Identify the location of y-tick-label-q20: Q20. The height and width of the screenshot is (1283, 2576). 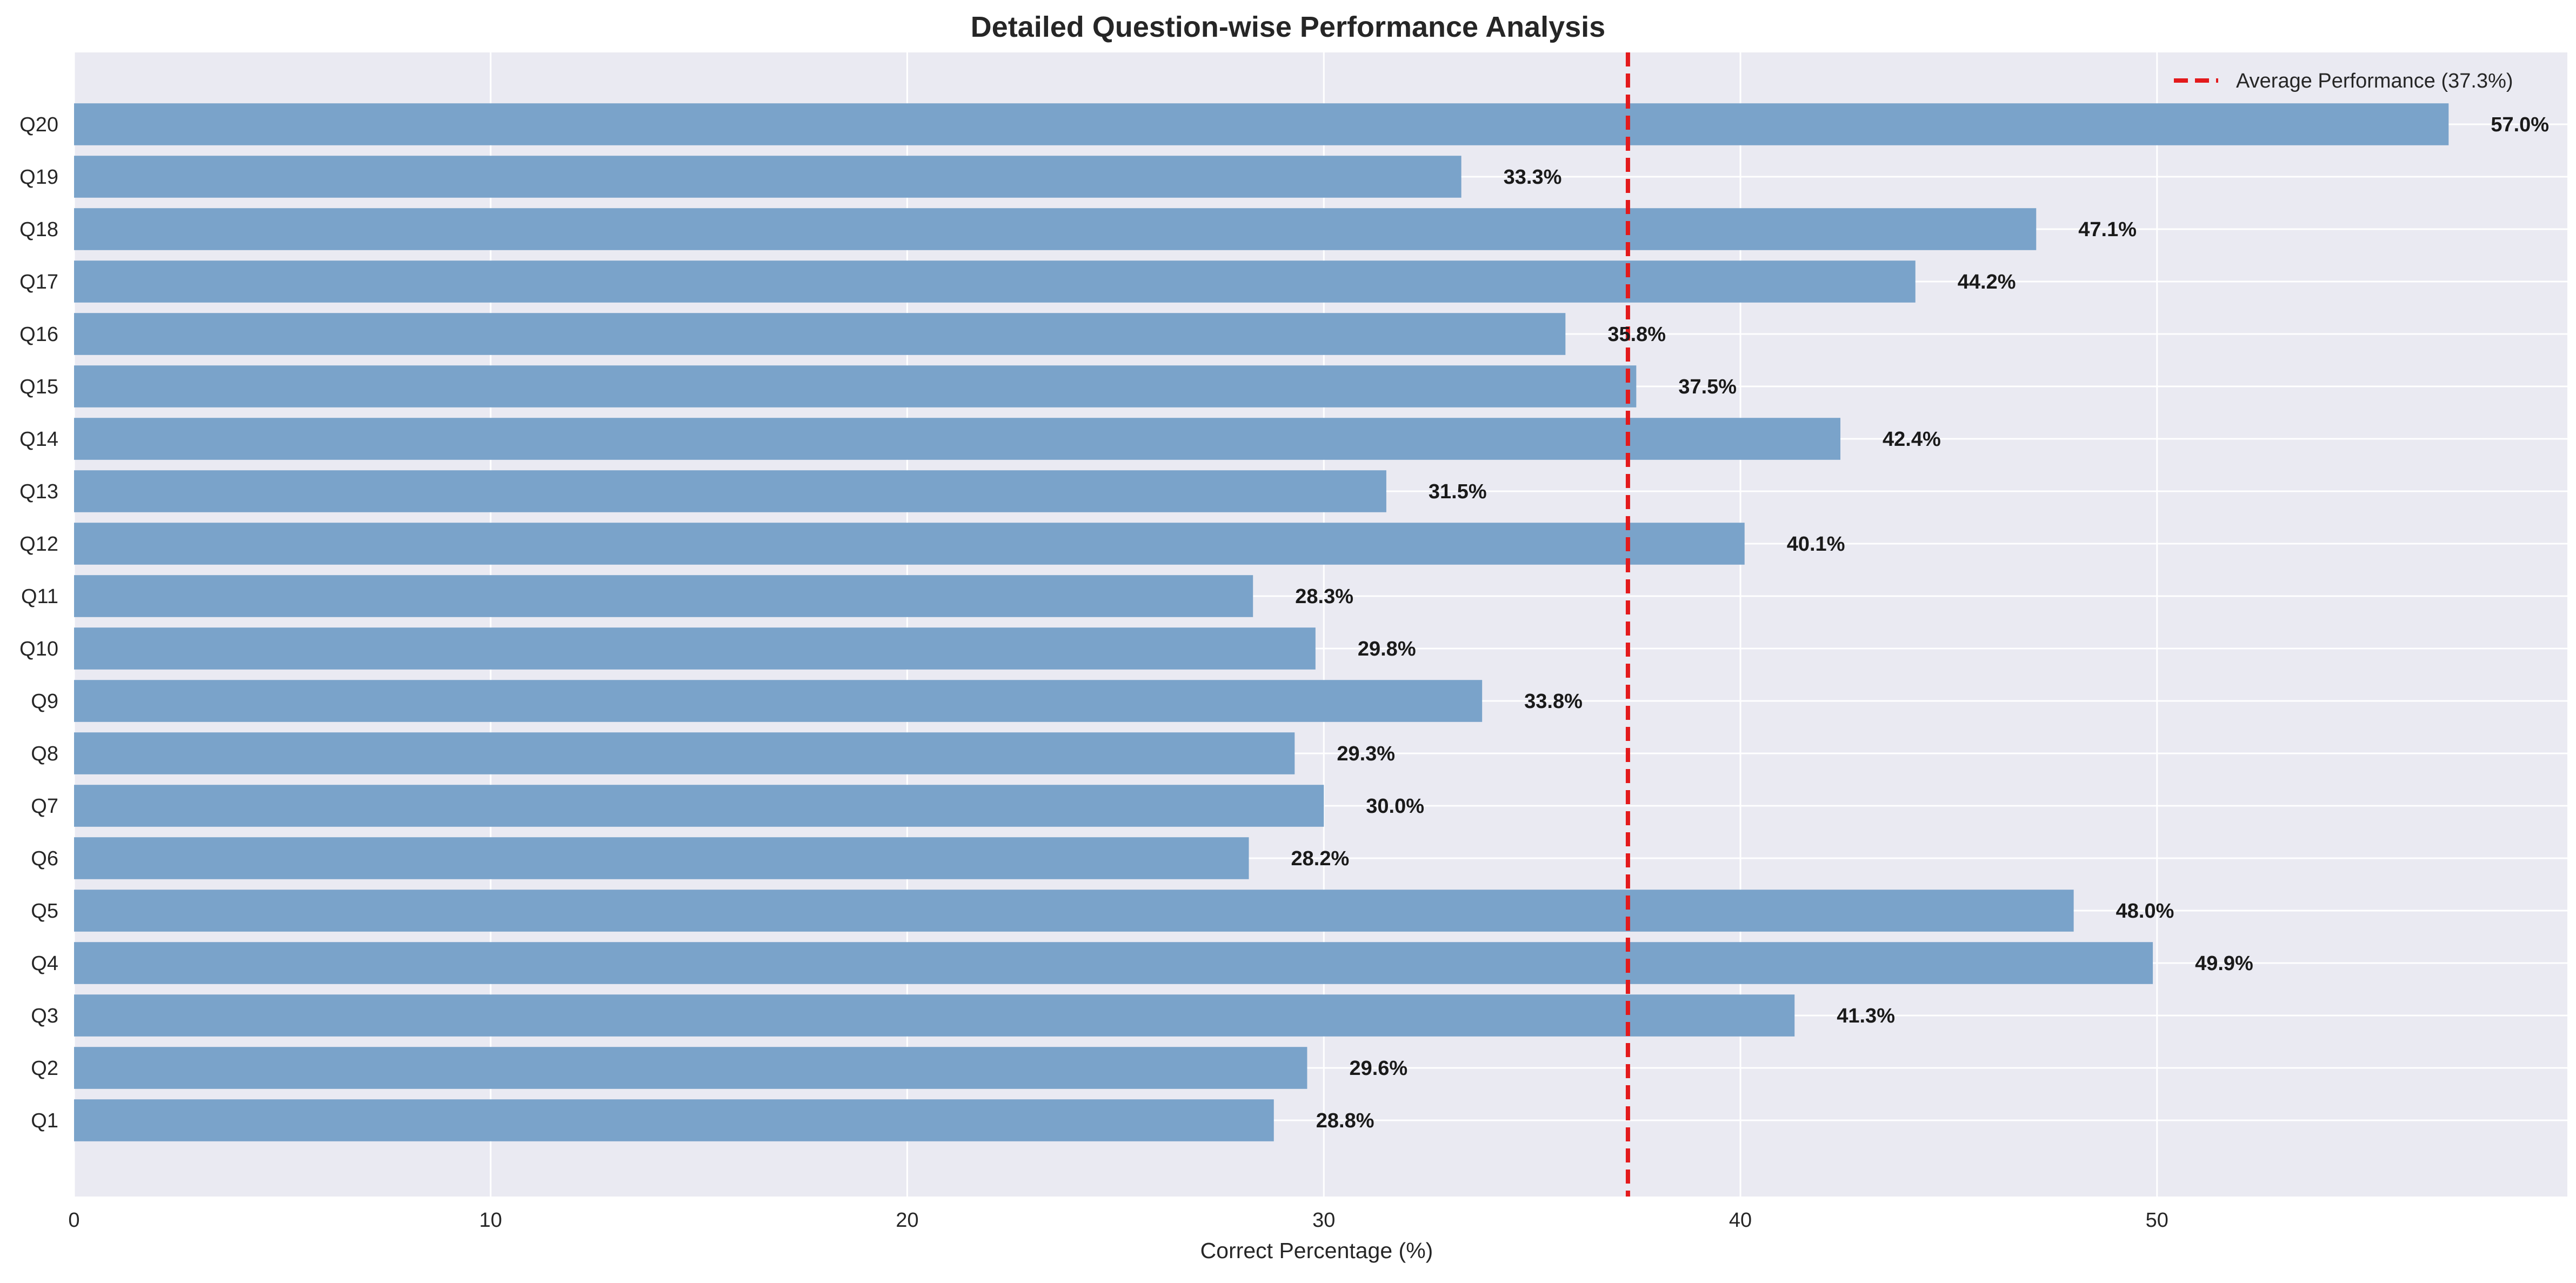
(38, 124).